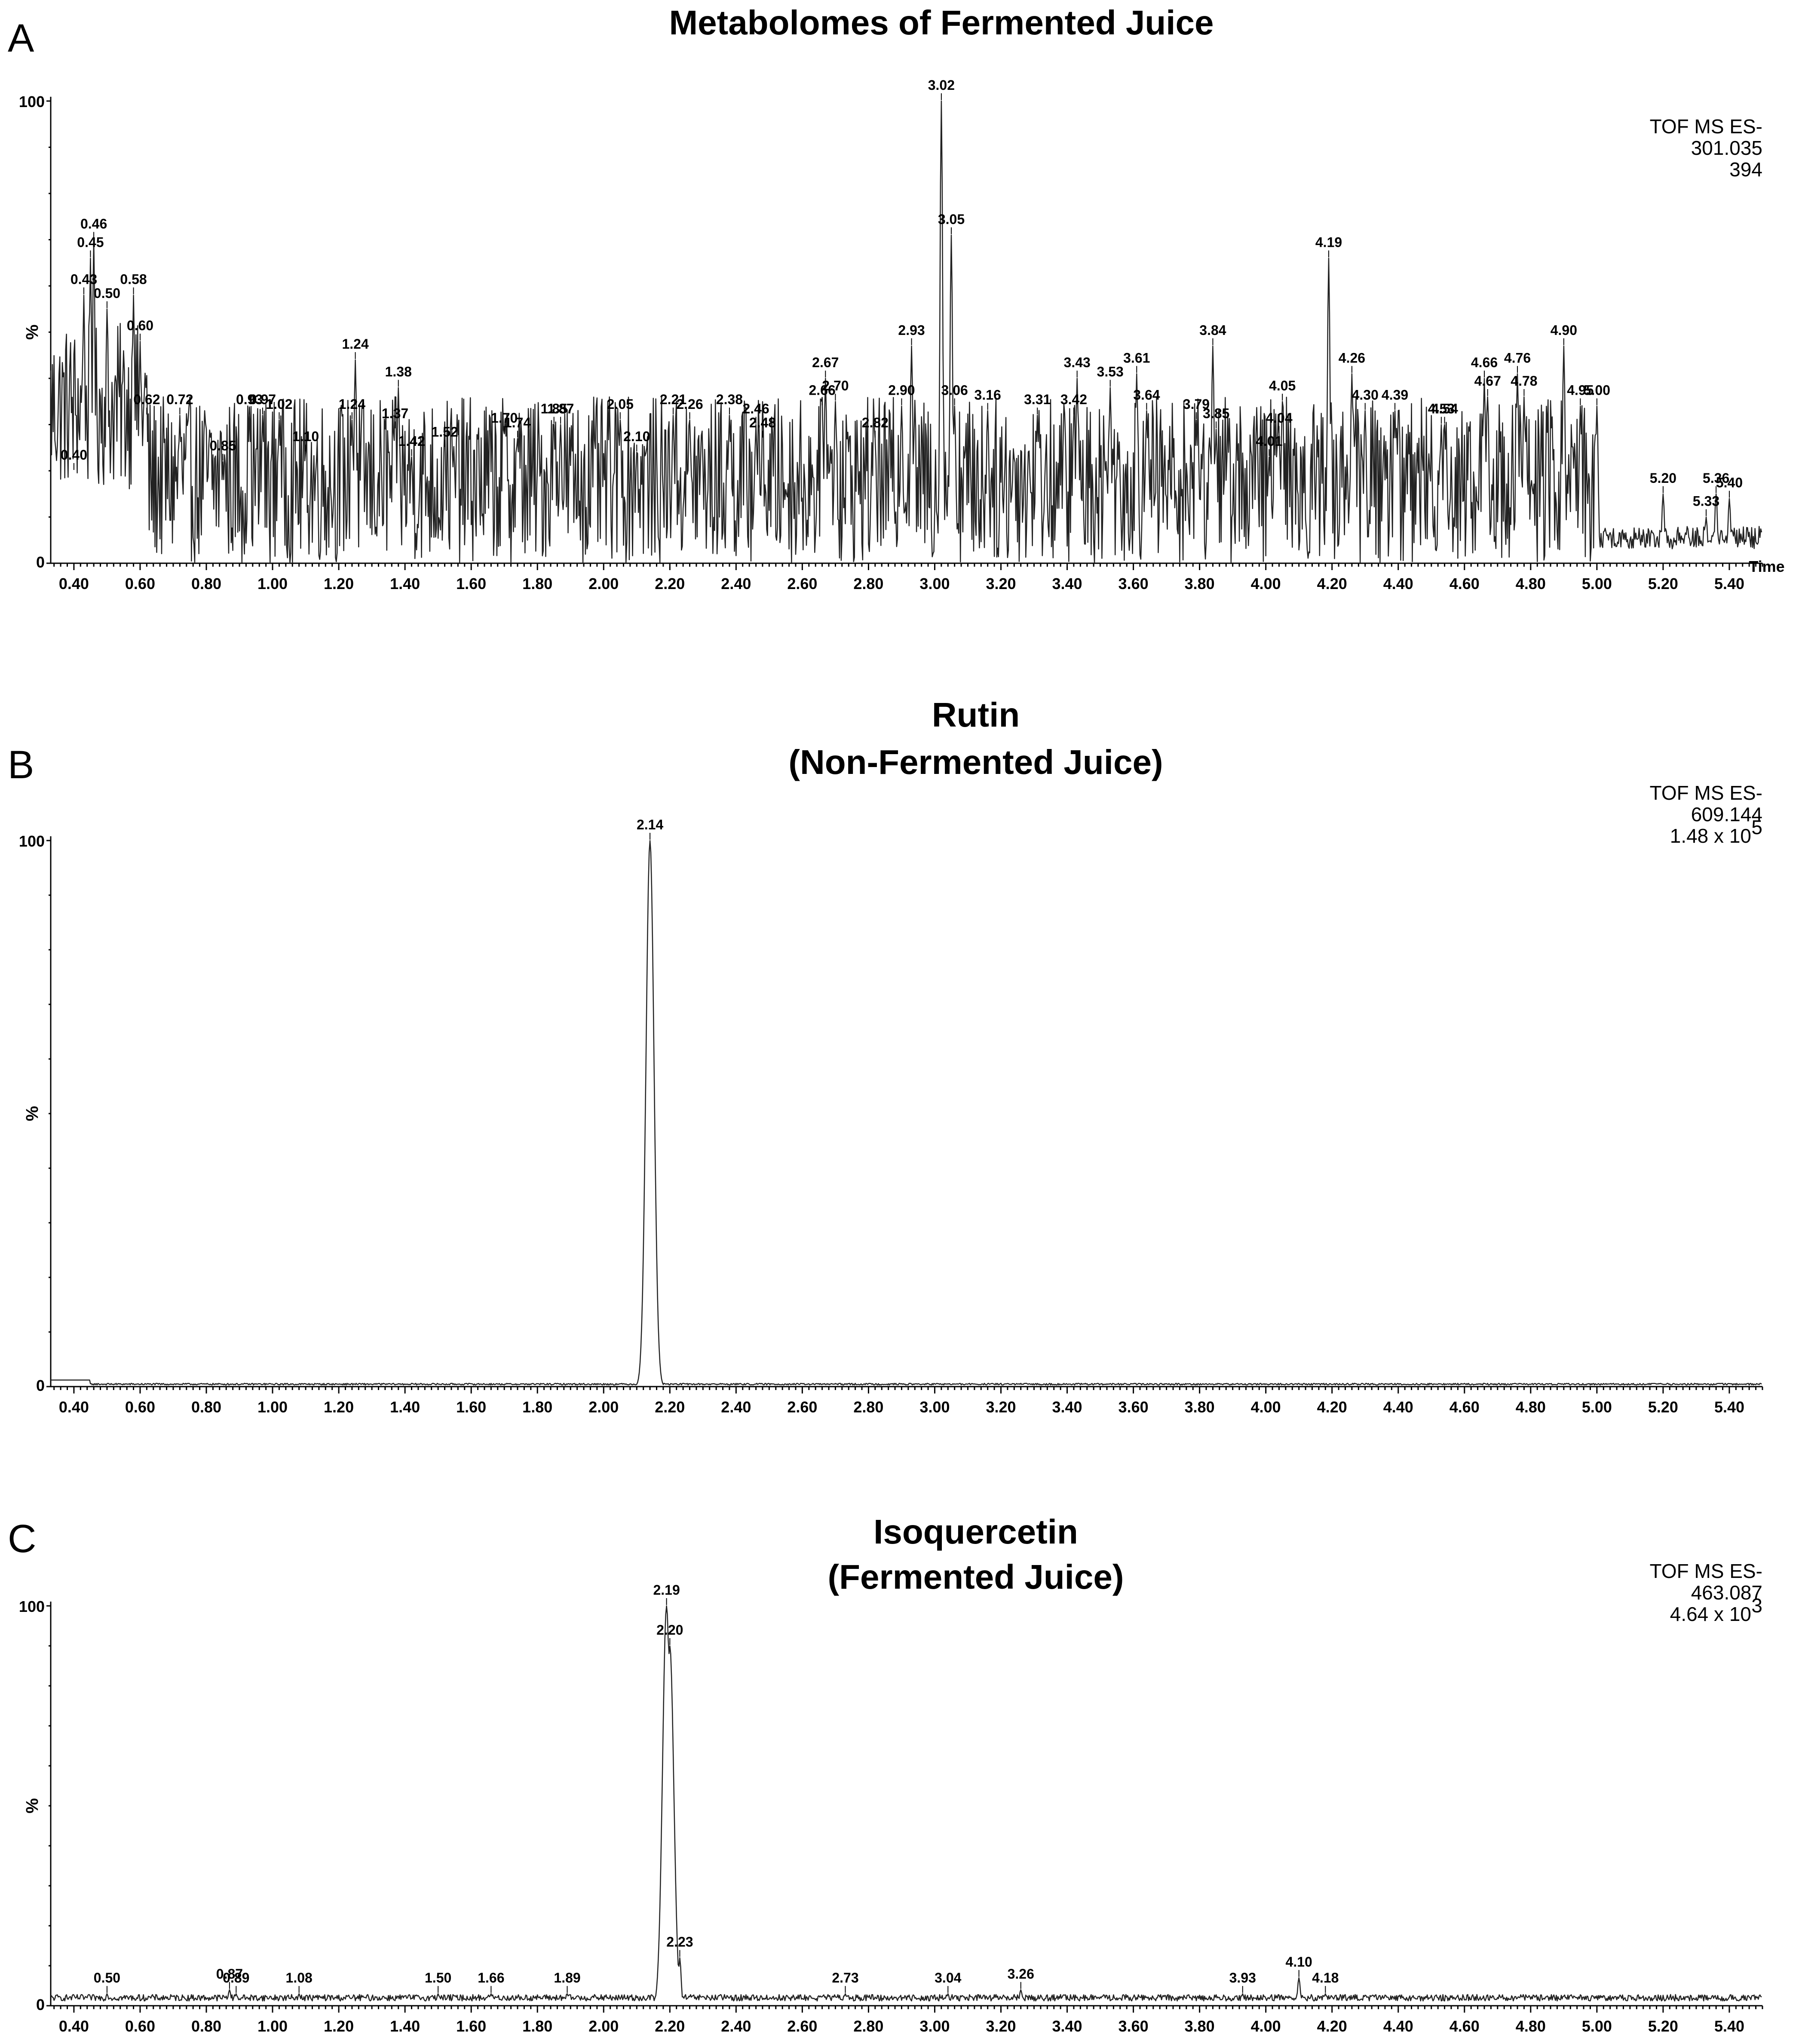 This screenshot has height=2044, width=1808. I want to click on info-mass: 463.087, so click(1726, 1592).